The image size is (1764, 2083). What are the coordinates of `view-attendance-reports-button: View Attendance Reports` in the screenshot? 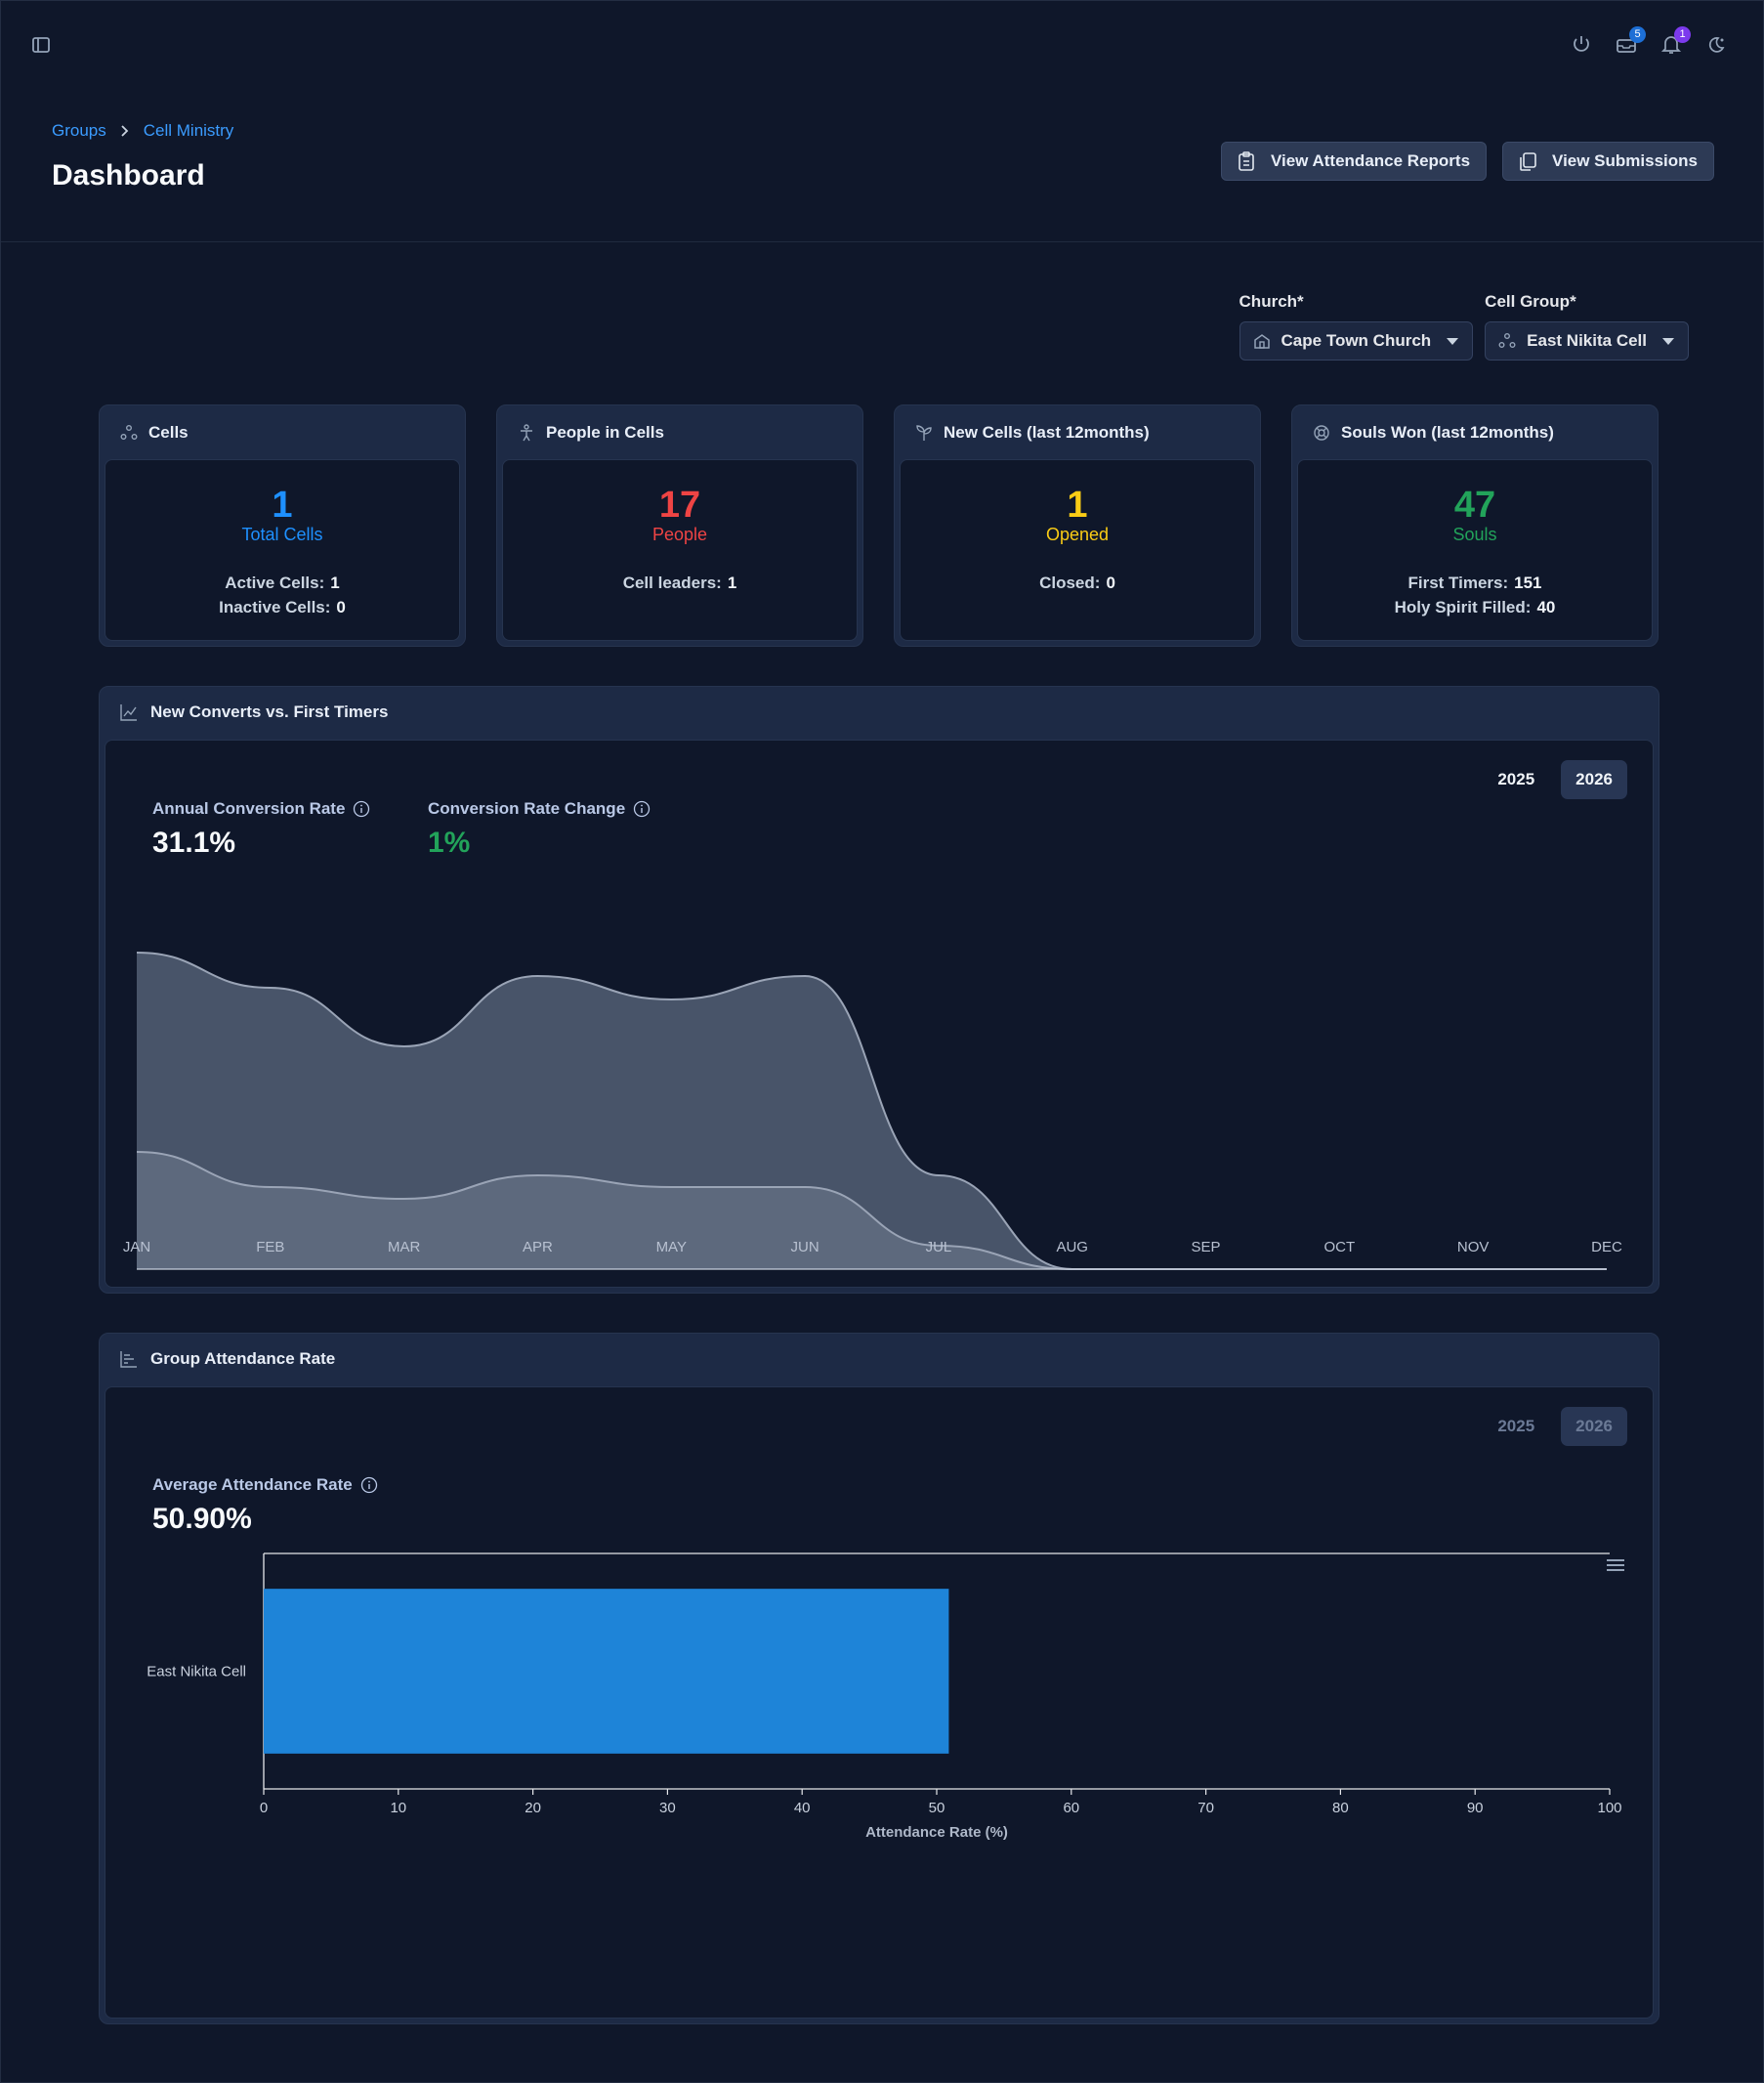 It's located at (1354, 161).